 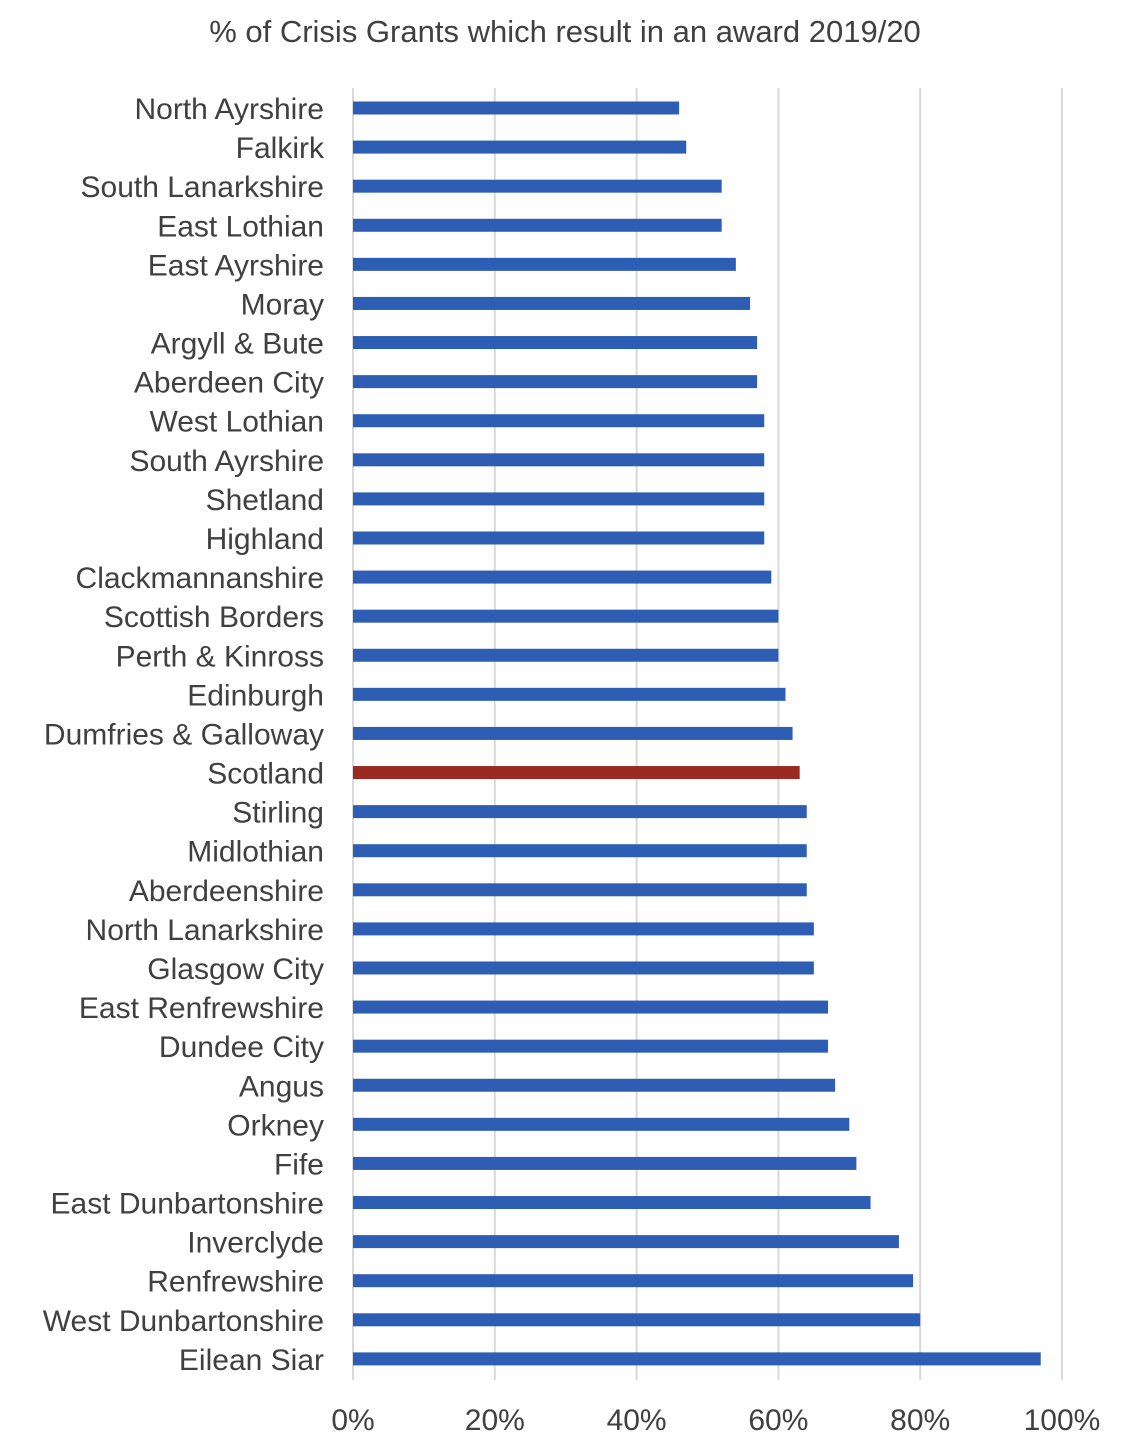 I want to click on x-tick-label: 80%, so click(x=920, y=1420).